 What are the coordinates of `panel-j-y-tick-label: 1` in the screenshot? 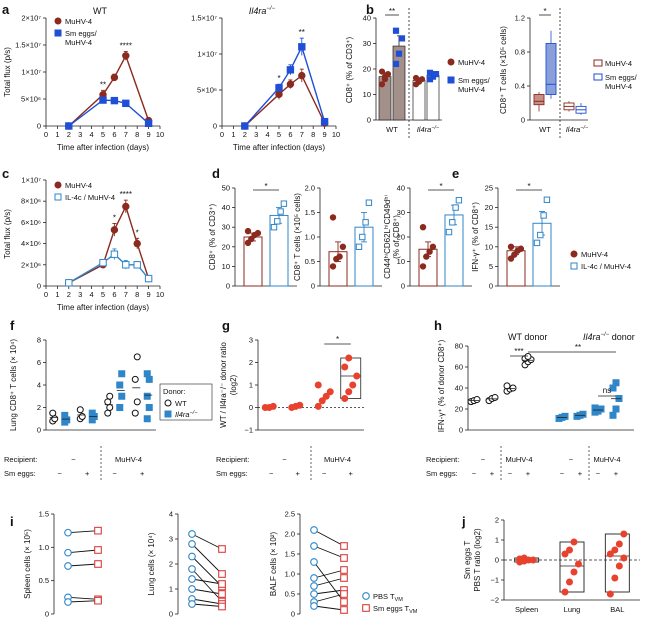 It's located at (497, 540).